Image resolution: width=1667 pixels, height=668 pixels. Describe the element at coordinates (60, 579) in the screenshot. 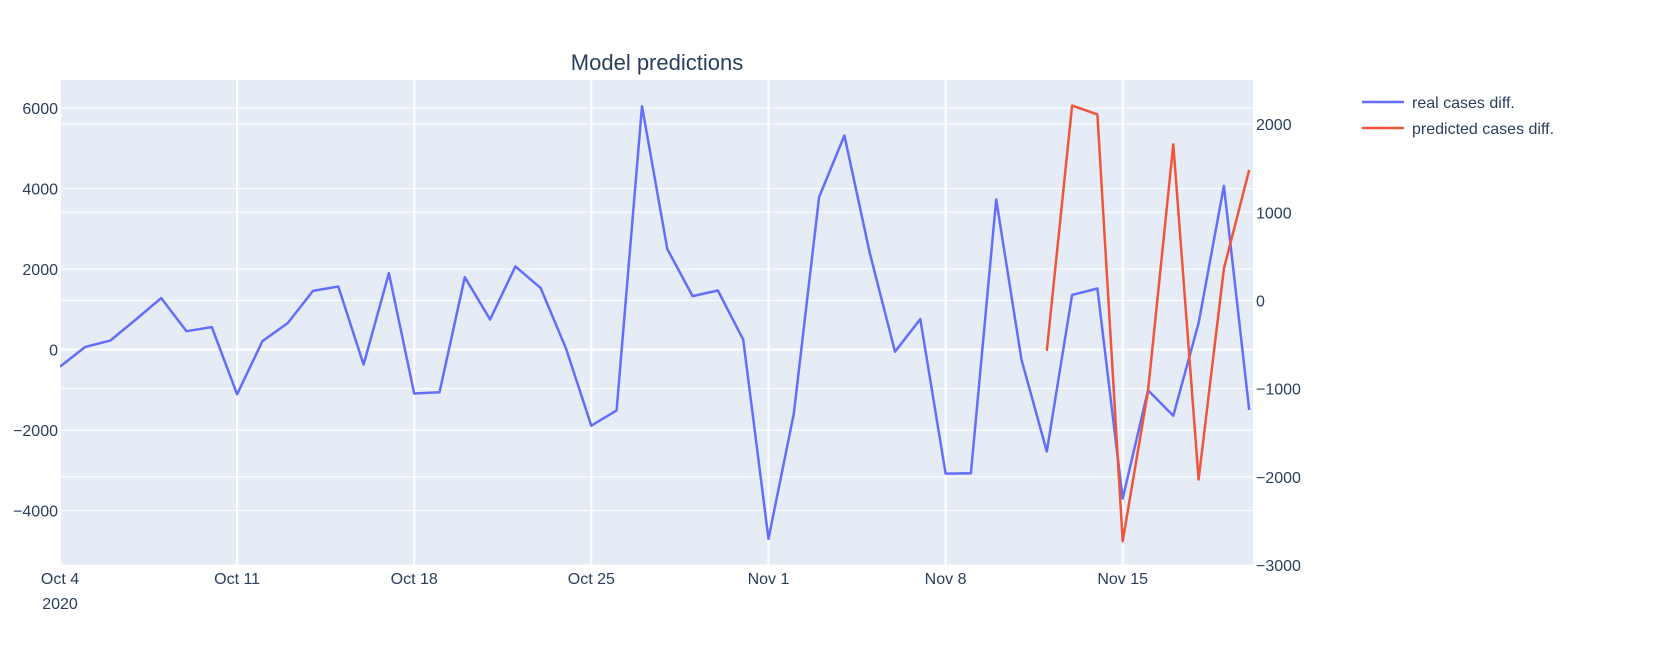

I see `x-tick-label: Oct 4` at that location.